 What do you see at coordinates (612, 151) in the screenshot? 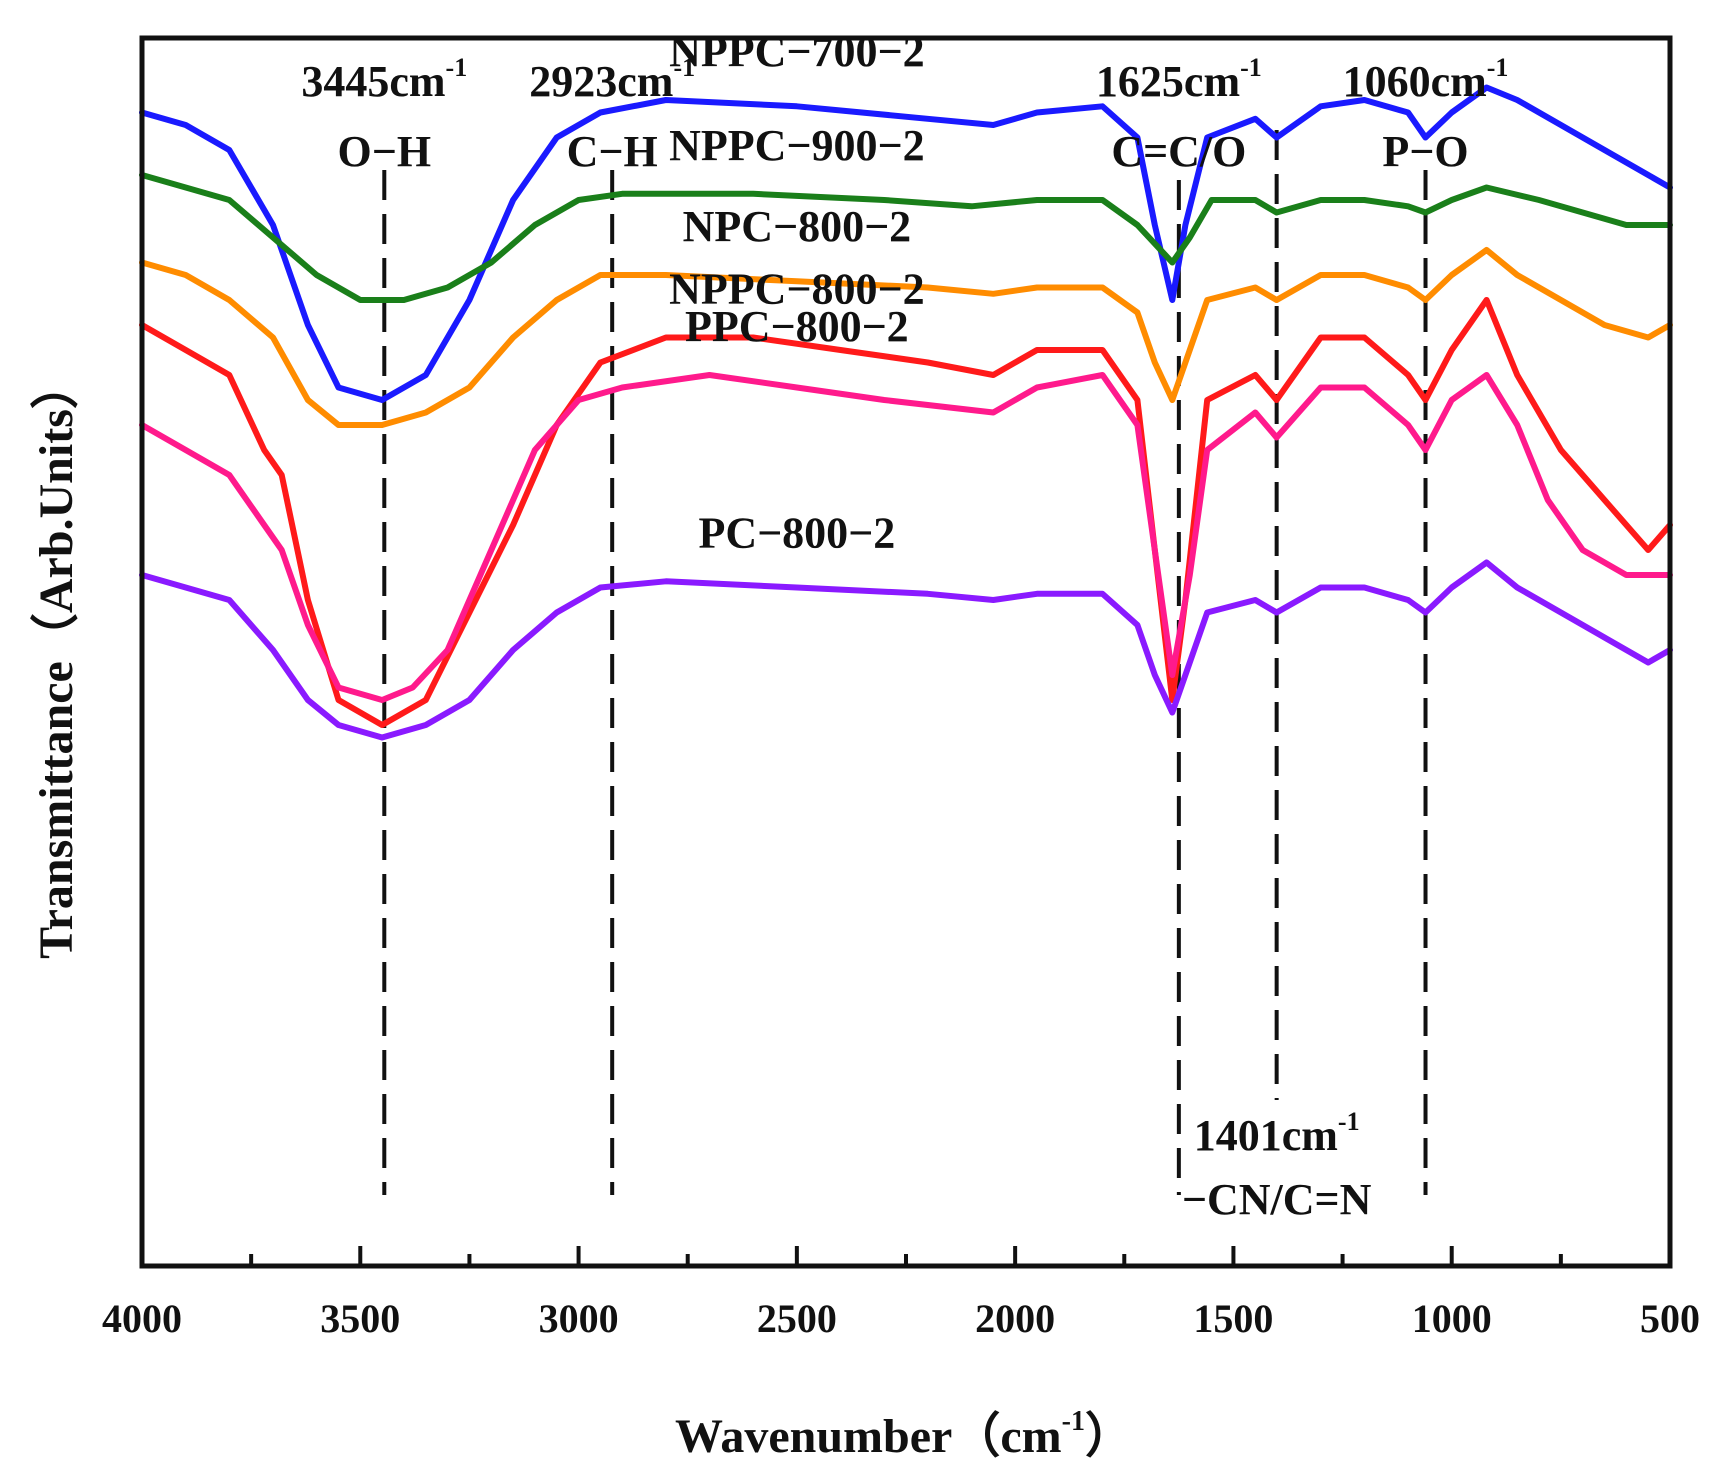
I see `peak-assignment-label: C−H` at bounding box center [612, 151].